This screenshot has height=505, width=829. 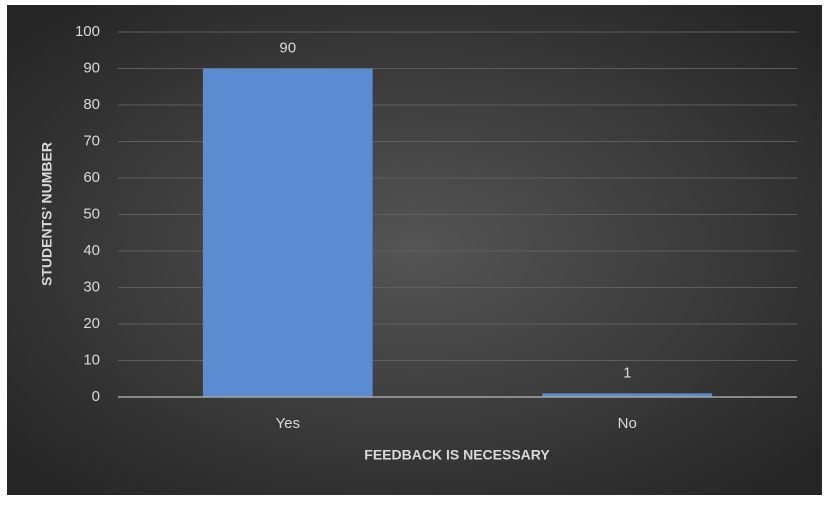 I want to click on y-tick-label: 70, so click(x=91, y=140).